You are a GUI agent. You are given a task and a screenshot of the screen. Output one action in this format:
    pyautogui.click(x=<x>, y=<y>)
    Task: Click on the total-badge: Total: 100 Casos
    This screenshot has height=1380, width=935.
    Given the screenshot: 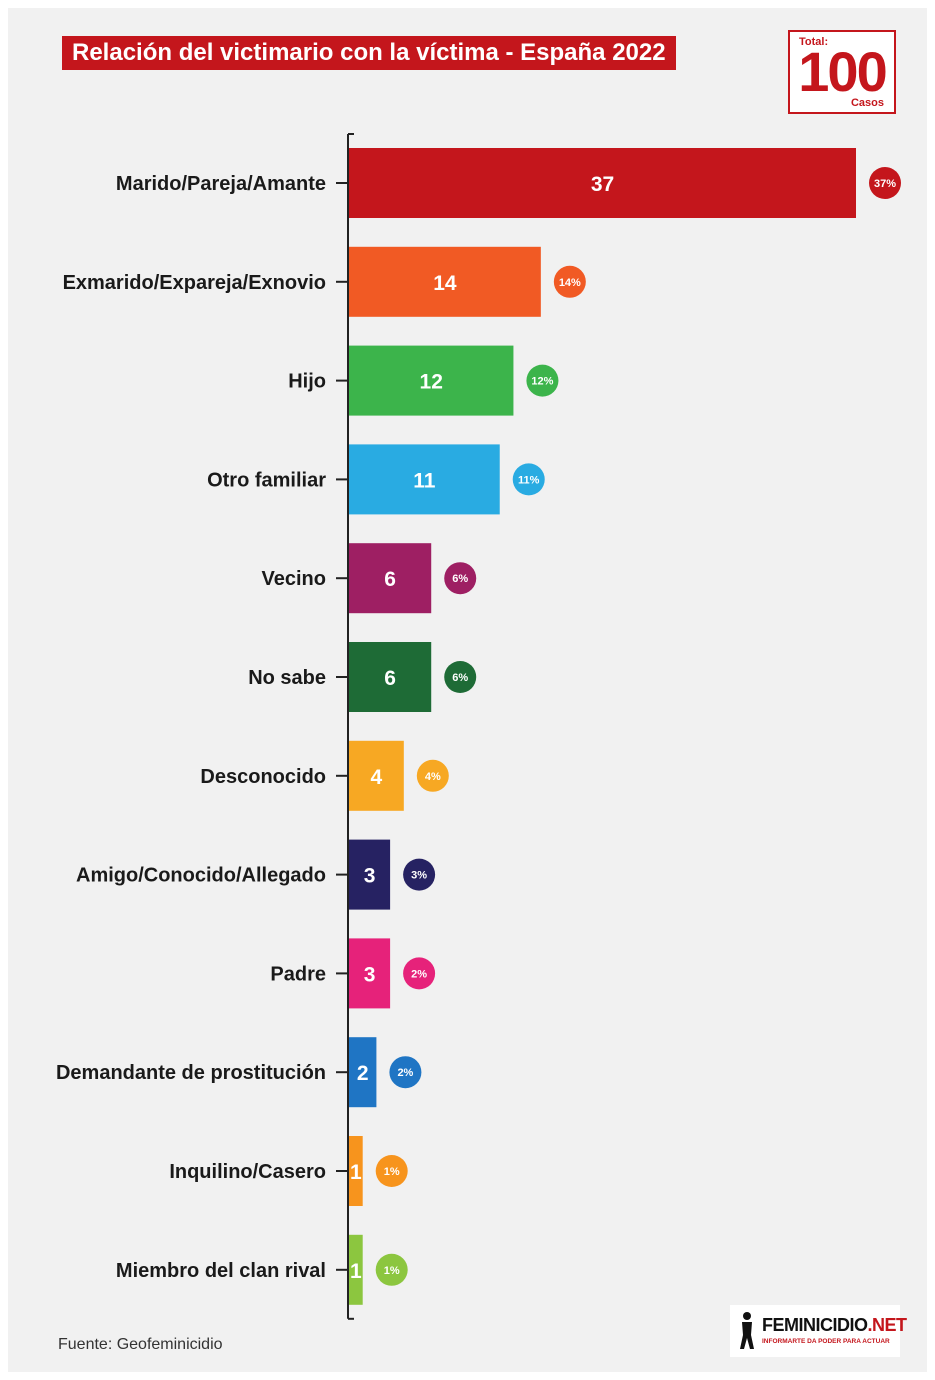 What is the action you would take?
    pyautogui.click(x=842, y=72)
    